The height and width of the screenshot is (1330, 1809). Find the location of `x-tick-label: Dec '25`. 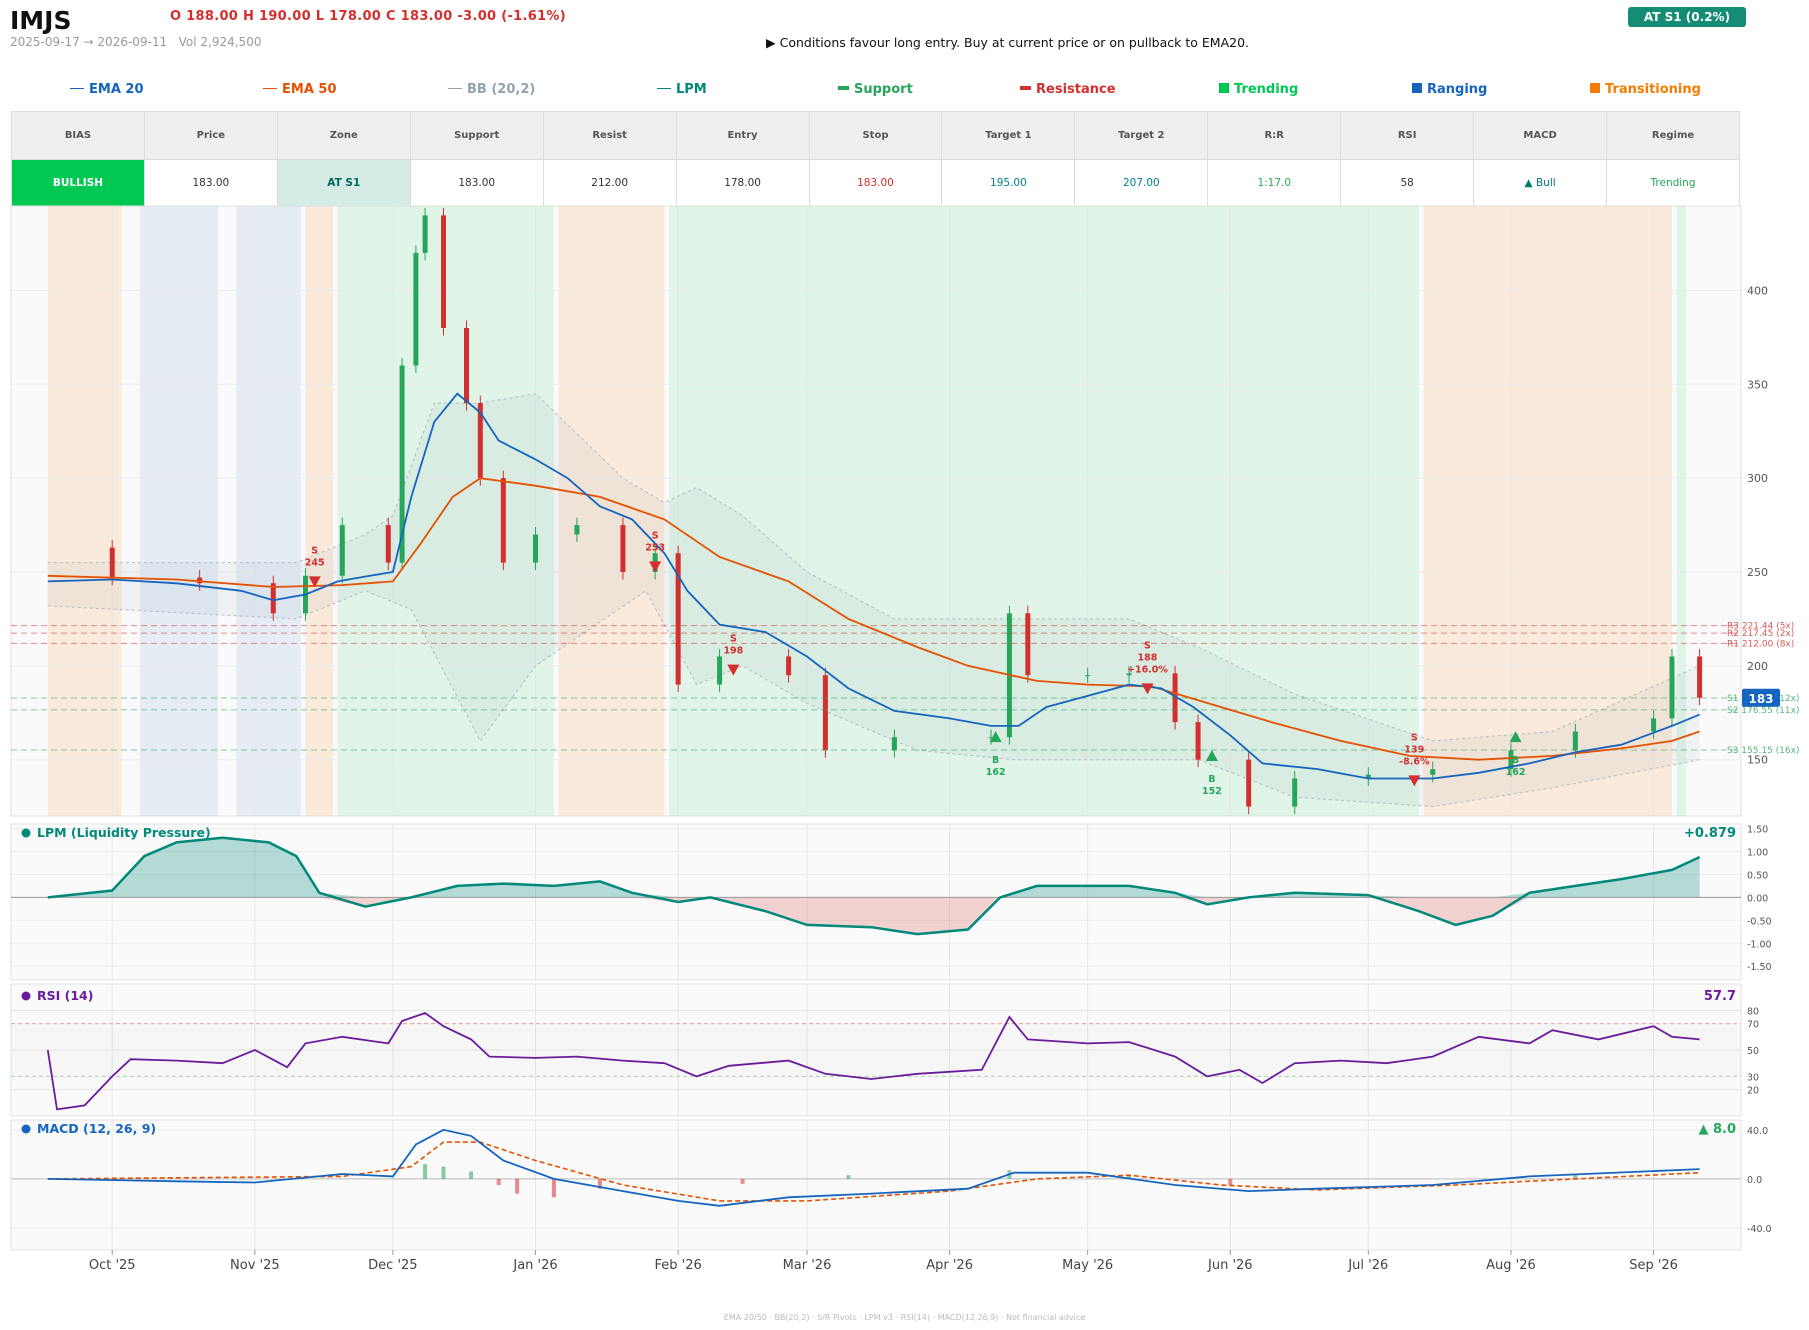

x-tick-label: Dec '25 is located at coordinates (392, 1265).